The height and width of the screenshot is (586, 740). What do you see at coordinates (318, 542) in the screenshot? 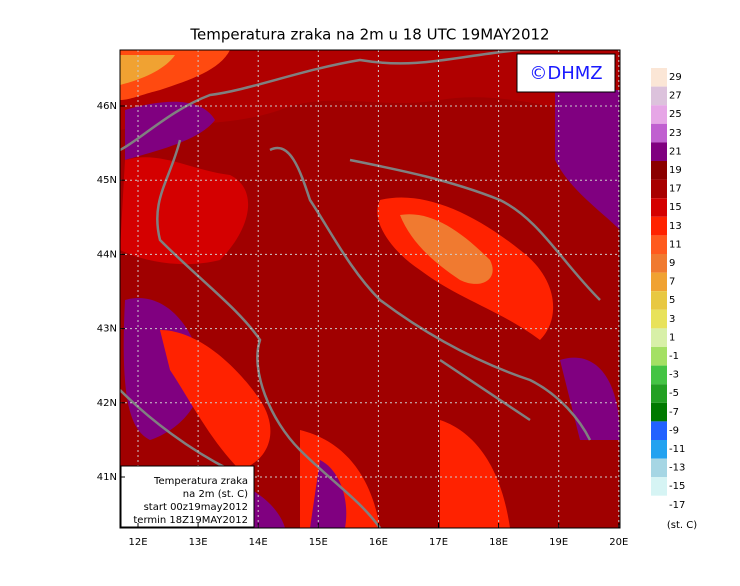
I see `lon-label: 15E` at bounding box center [318, 542].